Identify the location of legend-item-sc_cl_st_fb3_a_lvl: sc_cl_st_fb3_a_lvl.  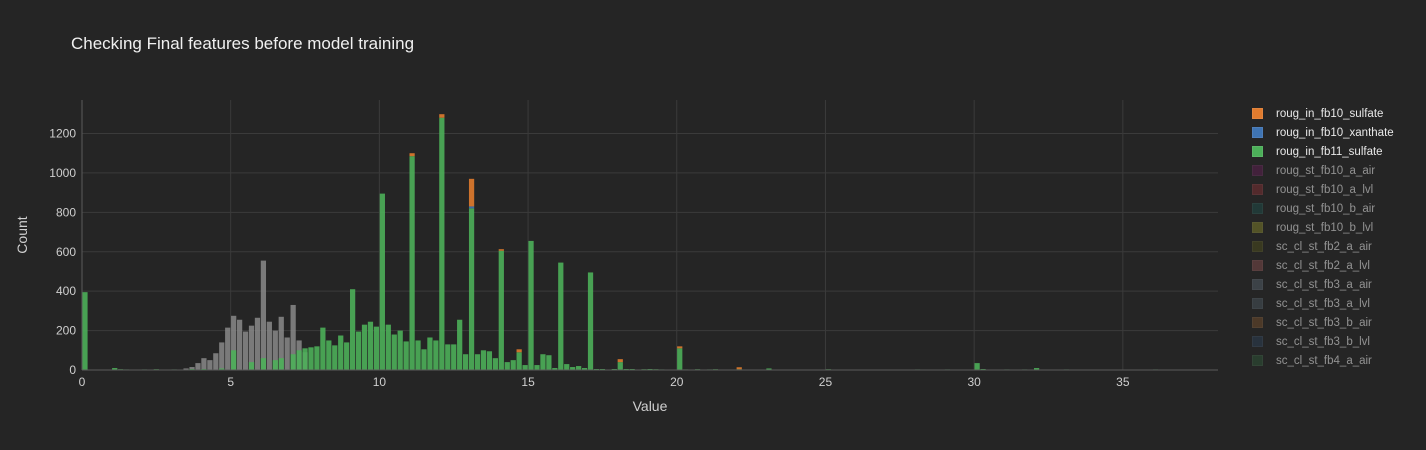
(1323, 303).